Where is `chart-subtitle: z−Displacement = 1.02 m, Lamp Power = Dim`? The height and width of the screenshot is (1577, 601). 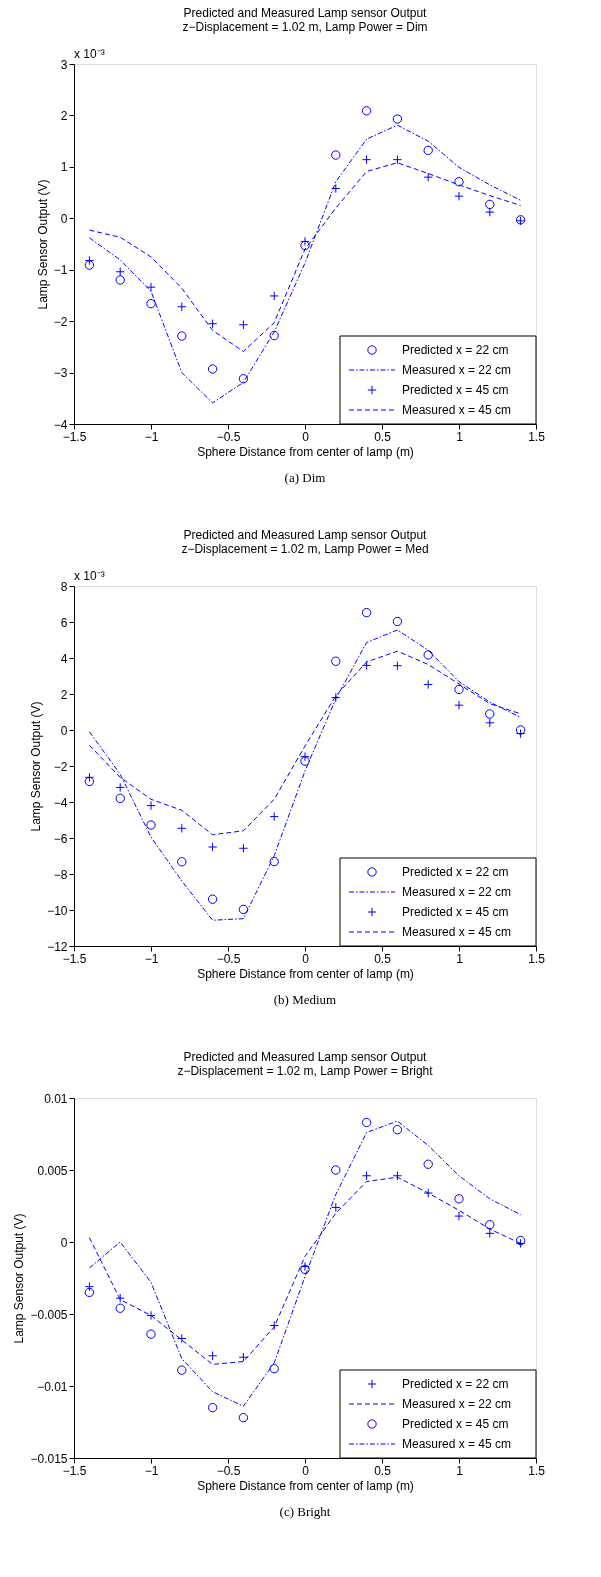 chart-subtitle: z−Displacement = 1.02 m, Lamp Power = Dim is located at coordinates (305, 27).